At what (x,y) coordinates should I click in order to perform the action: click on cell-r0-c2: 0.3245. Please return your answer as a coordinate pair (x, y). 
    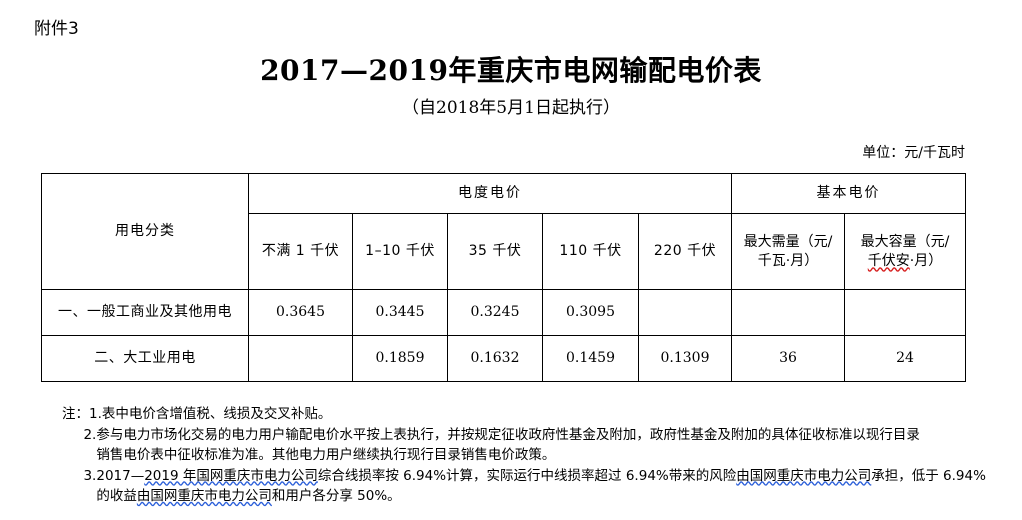
    Looking at the image, I should click on (495, 312).